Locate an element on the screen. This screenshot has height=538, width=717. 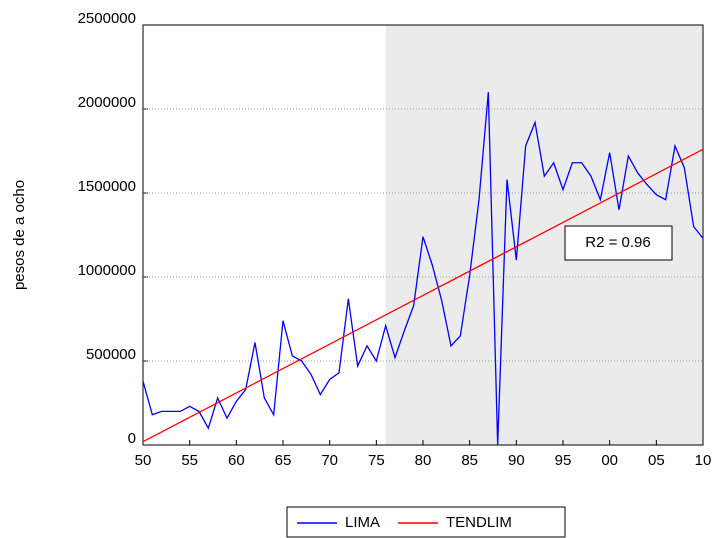
x-tick-label: 65 is located at coordinates (283, 460).